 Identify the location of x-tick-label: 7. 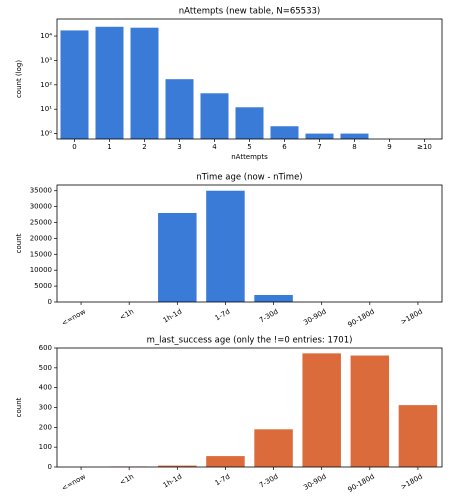
(319, 147).